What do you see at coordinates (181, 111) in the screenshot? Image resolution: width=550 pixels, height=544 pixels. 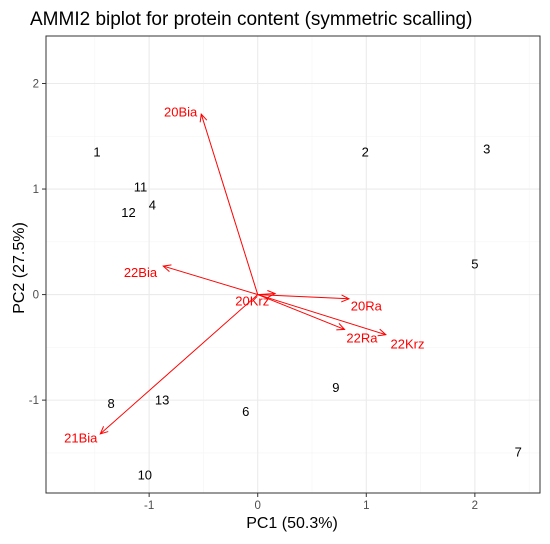 I see `environment-label-20bia: 20Bia` at bounding box center [181, 111].